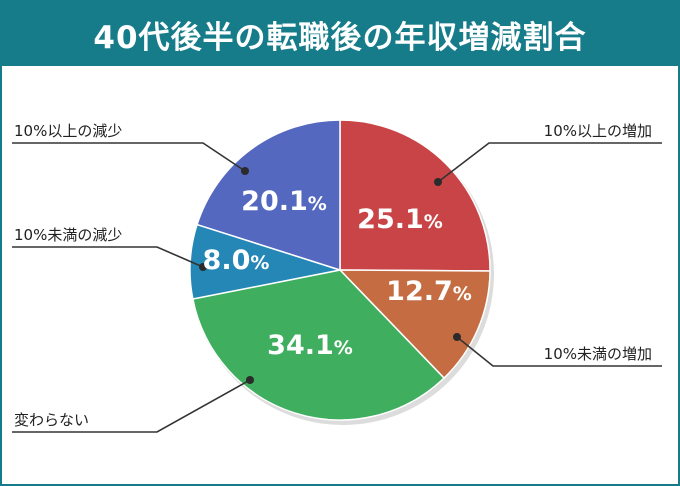 This screenshot has height=486, width=680. I want to click on slice-value: 8.0%, so click(236, 260).